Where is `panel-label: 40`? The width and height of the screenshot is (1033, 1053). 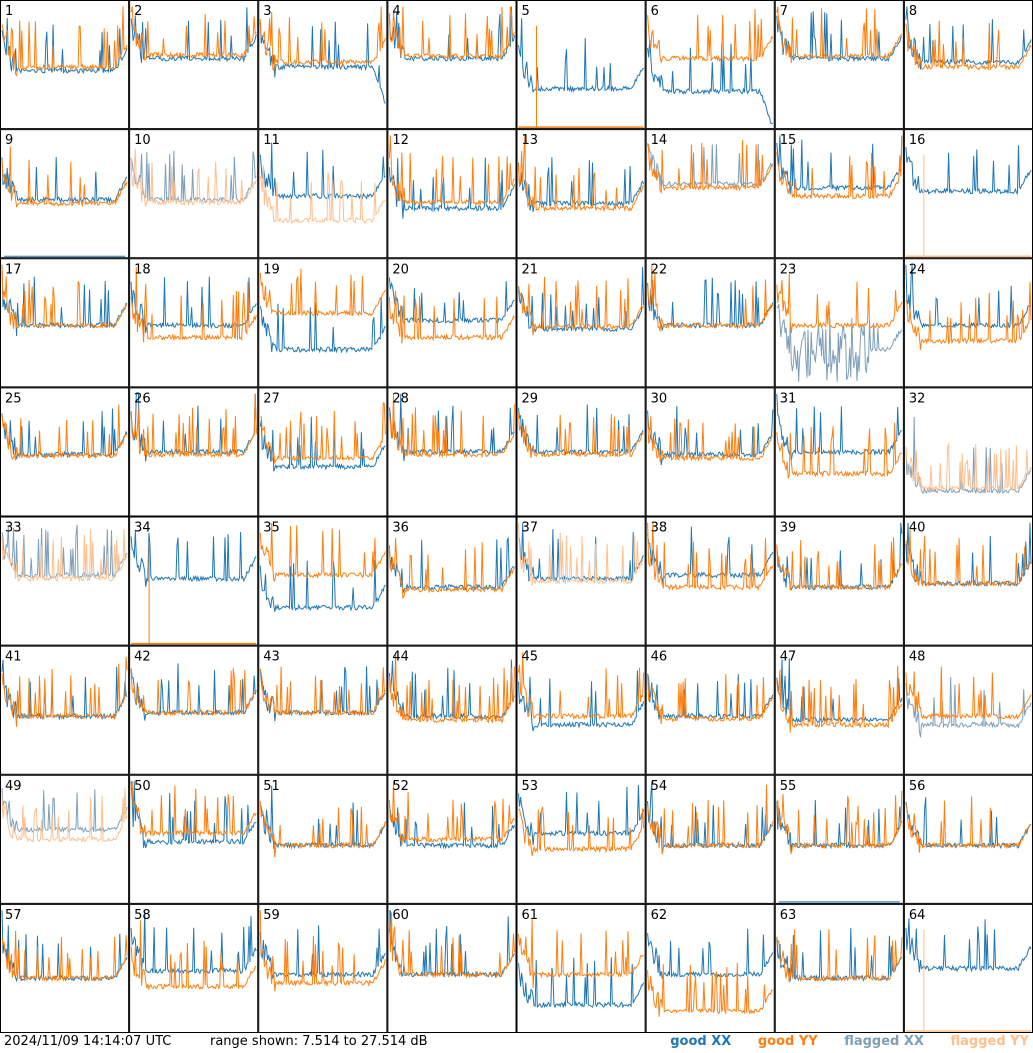
panel-label: 40 is located at coordinates (917, 528).